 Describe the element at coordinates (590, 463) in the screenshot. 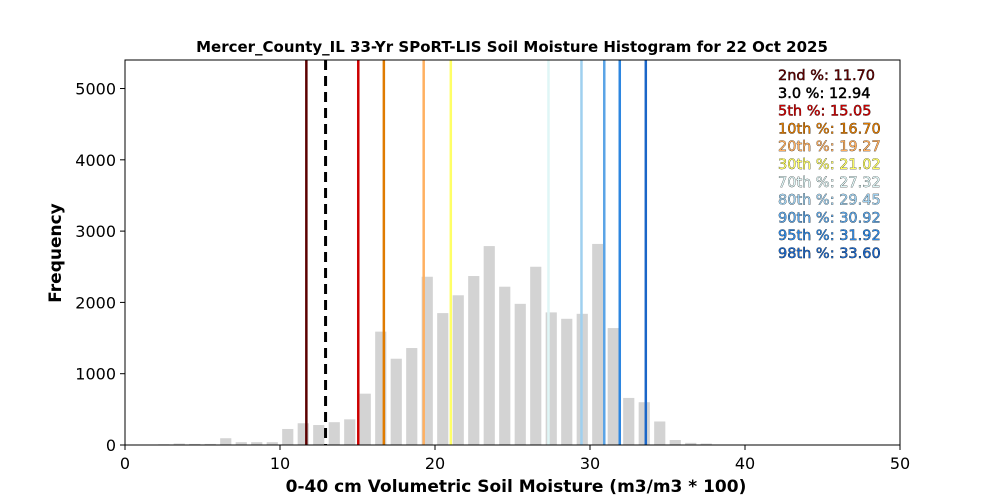

I see `x-tick-label: 30` at that location.